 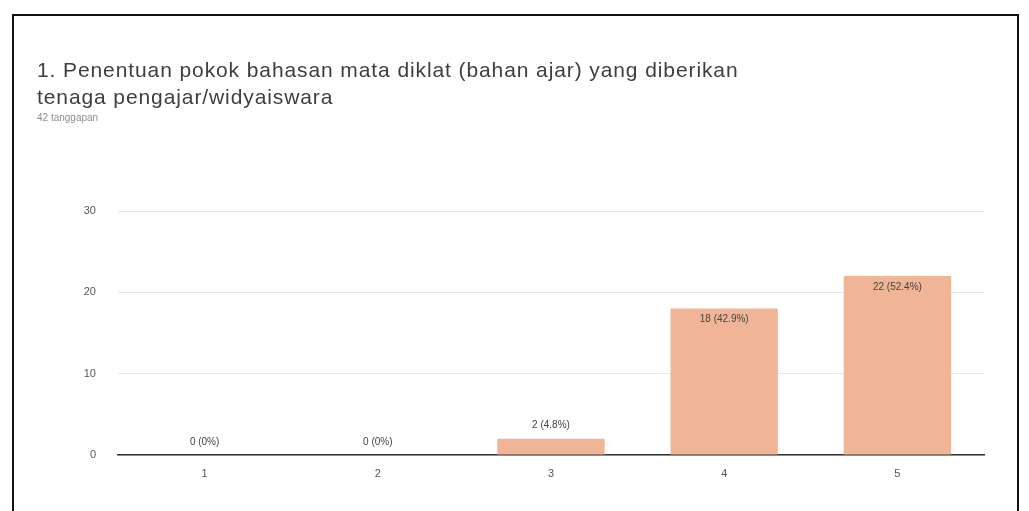 What do you see at coordinates (897, 286) in the screenshot?
I see `data-label: 22 (52.4%)` at bounding box center [897, 286].